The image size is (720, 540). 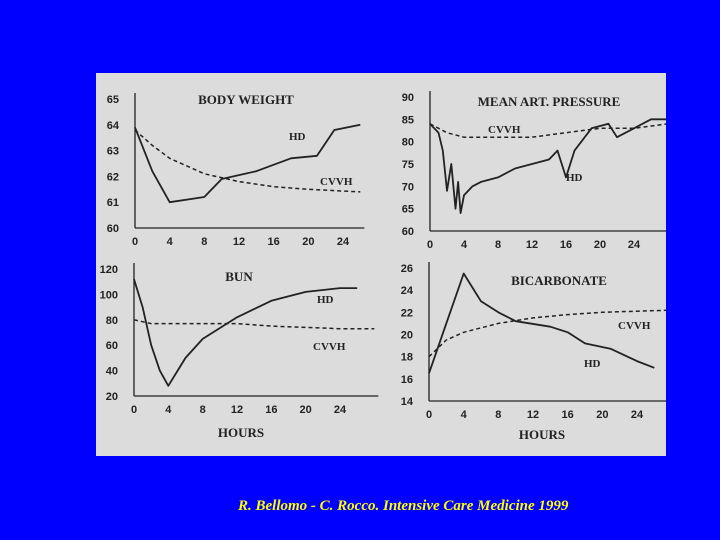 I want to click on y-tick-label: 85, so click(x=408, y=120).